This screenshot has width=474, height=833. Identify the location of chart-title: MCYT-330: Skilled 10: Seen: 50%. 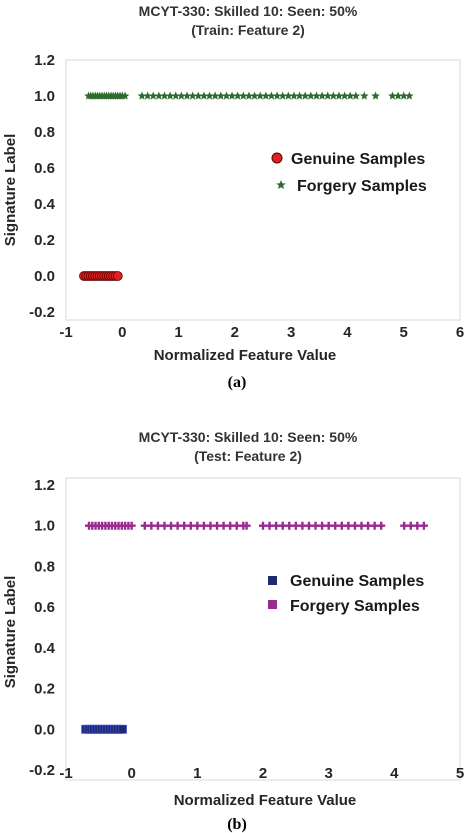
(248, 11).